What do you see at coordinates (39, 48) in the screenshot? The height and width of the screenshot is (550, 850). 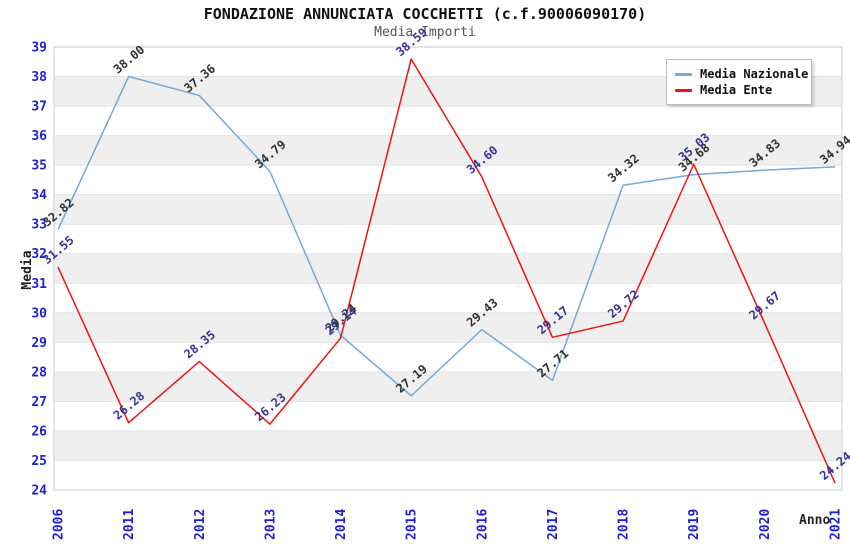 I see `y-tick-label: 39` at bounding box center [39, 48].